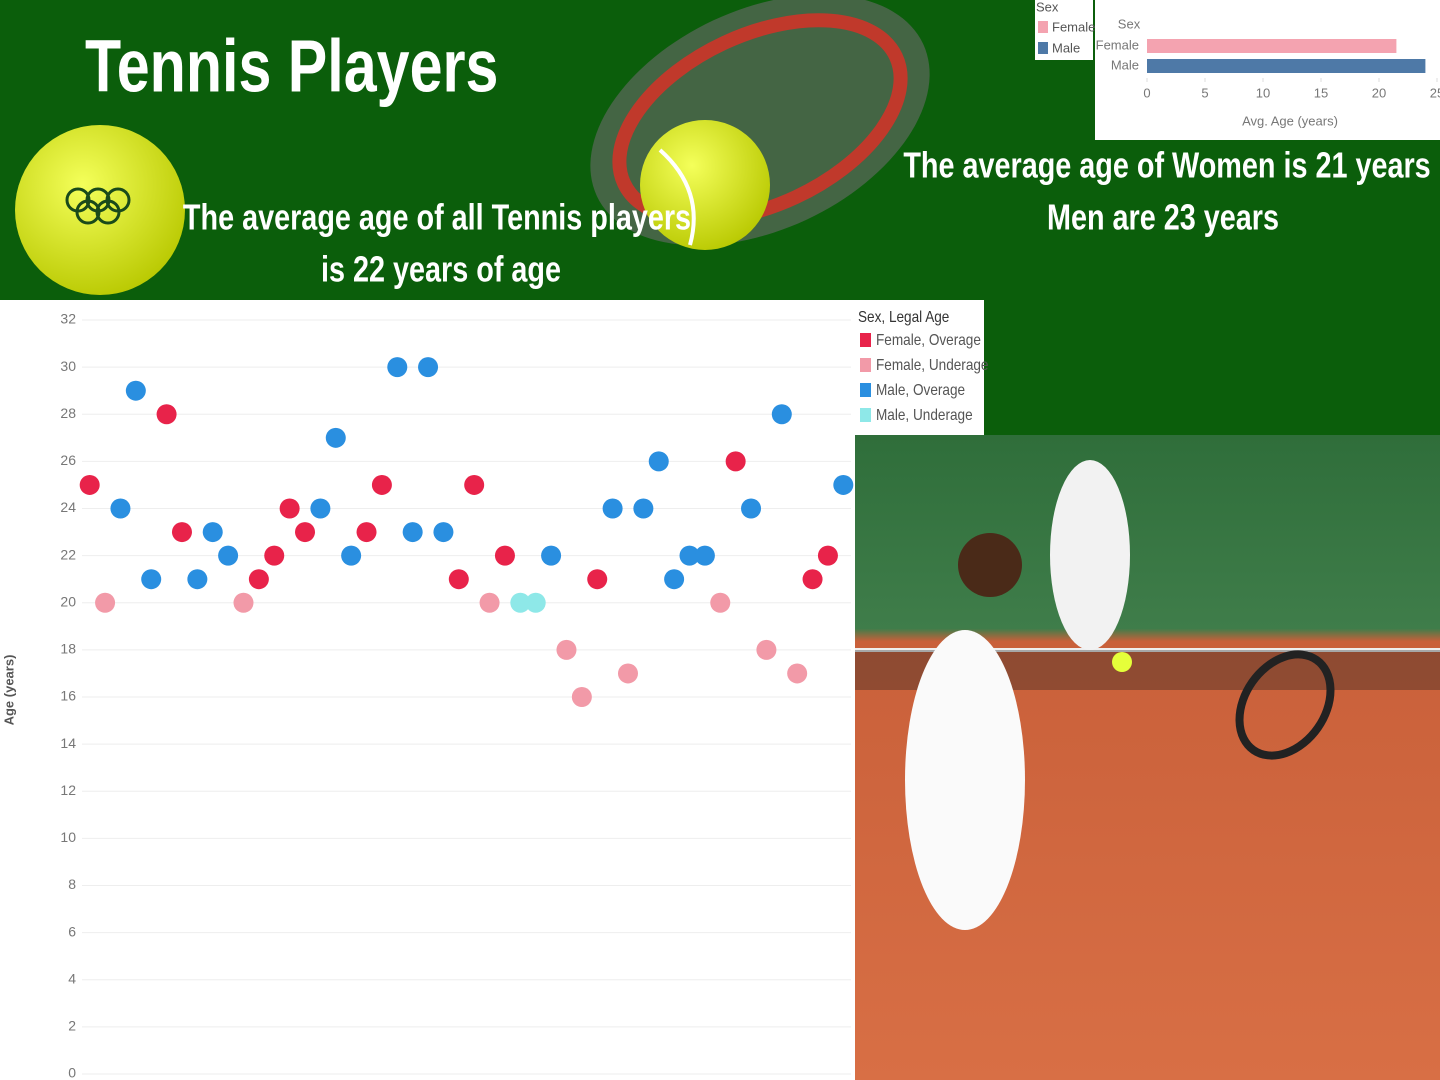  I want to click on page-title: Tennis Players, so click(291, 66).